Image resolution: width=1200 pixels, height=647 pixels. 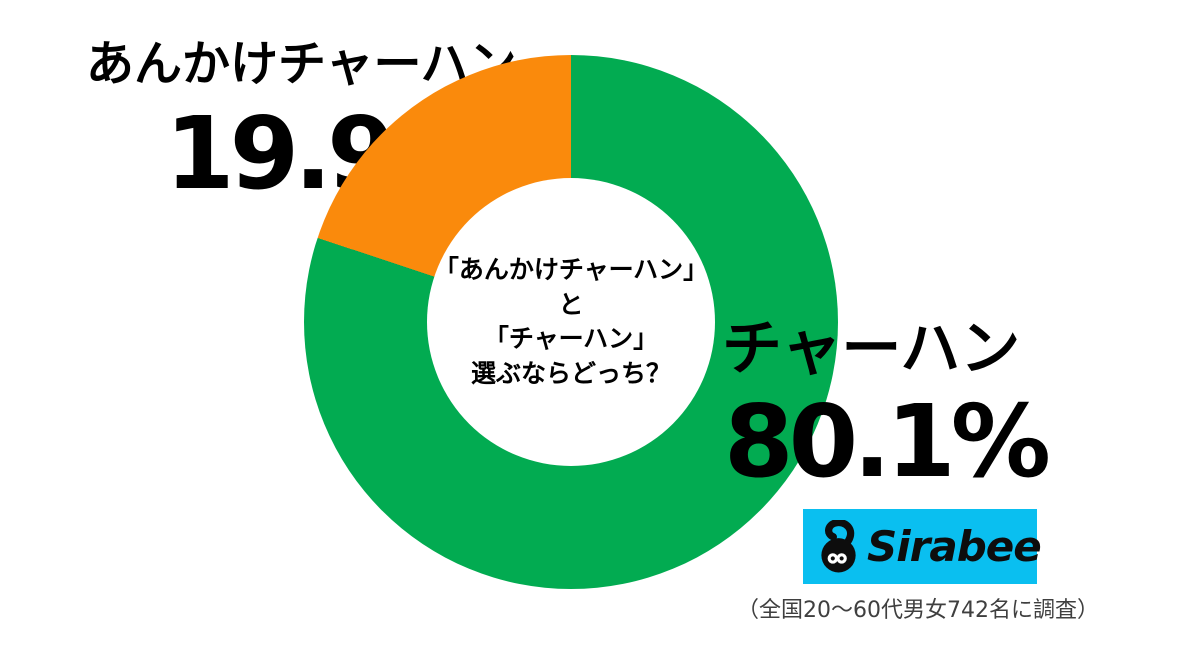 What do you see at coordinates (838, 545) in the screenshot?
I see `sirabee-bee-icon` at bounding box center [838, 545].